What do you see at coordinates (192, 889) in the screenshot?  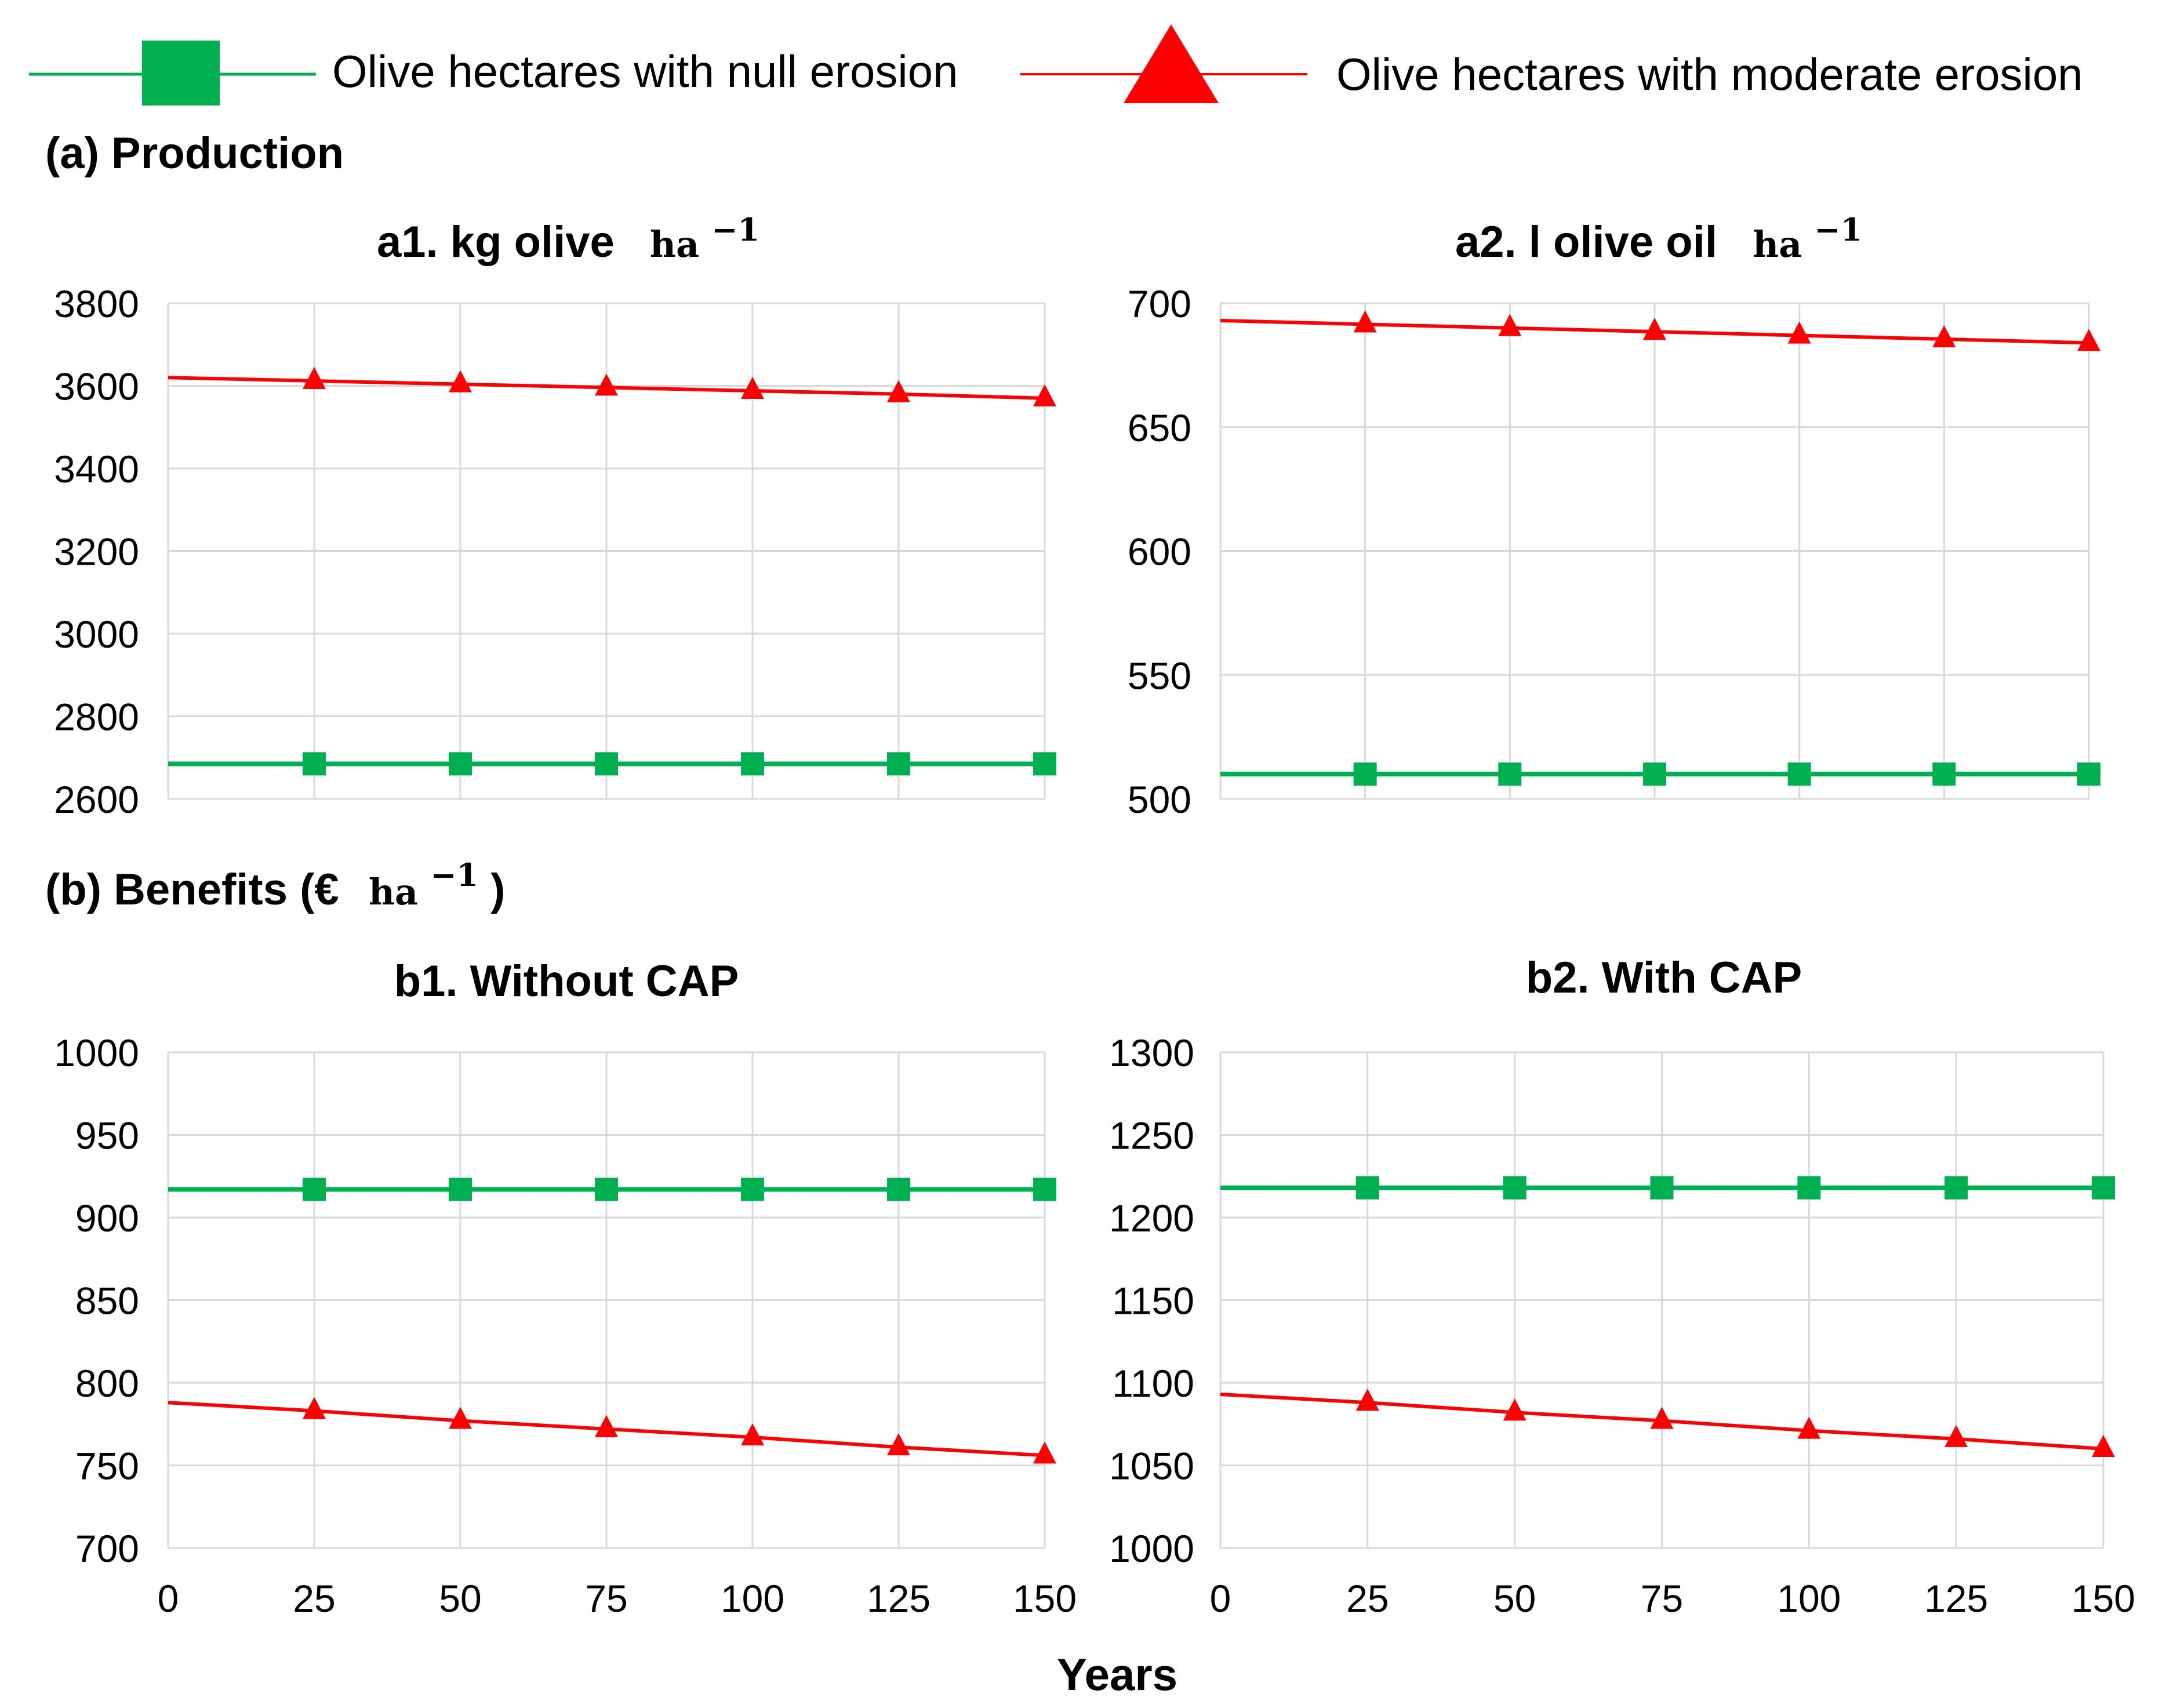 I see `benefits-heading-prefix: (b) Benefits (€` at bounding box center [192, 889].